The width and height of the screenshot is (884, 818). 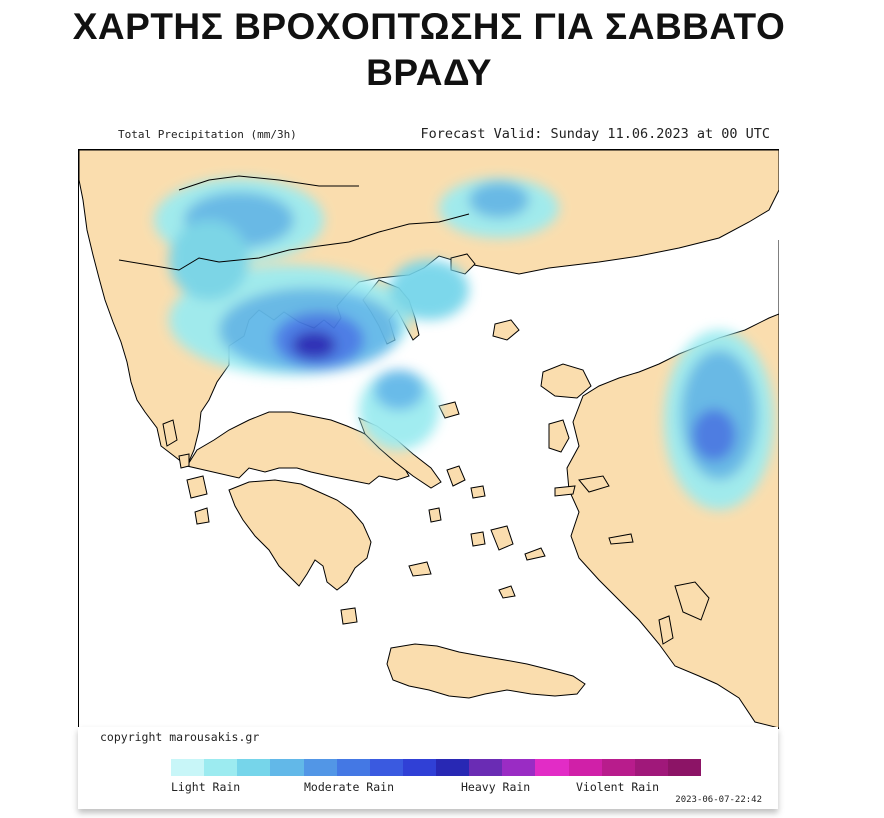 I want to click on rain-zone-thessaly-core, so click(x=399, y=390).